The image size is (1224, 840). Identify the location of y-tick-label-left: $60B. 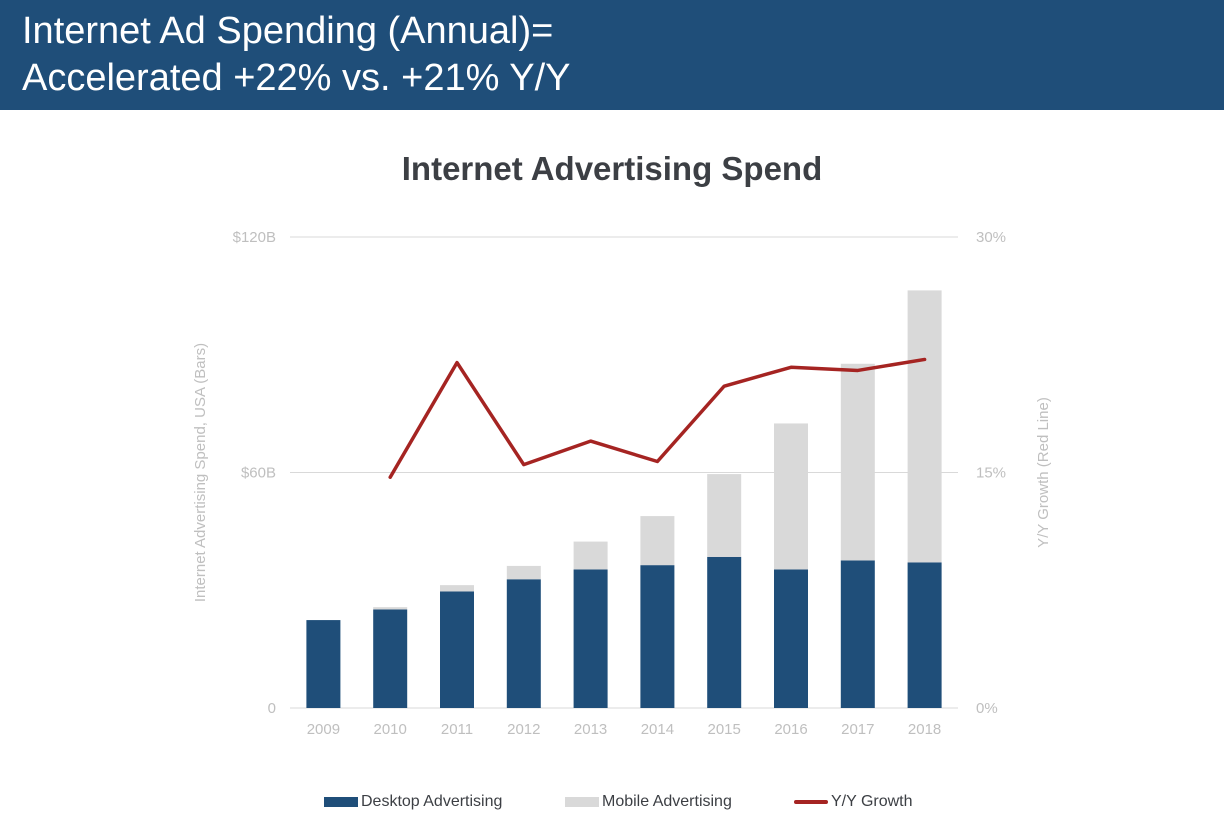
(258, 473).